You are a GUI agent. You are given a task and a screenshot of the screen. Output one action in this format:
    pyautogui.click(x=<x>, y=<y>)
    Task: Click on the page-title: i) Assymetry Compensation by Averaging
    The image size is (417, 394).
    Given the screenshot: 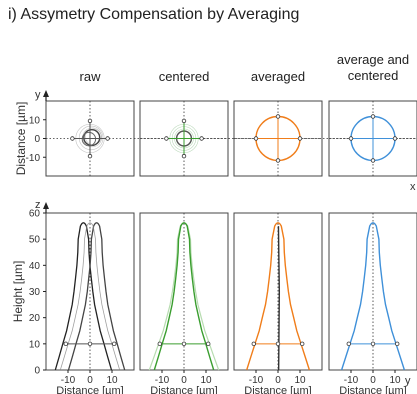 What is the action you would take?
    pyautogui.click(x=154, y=14)
    